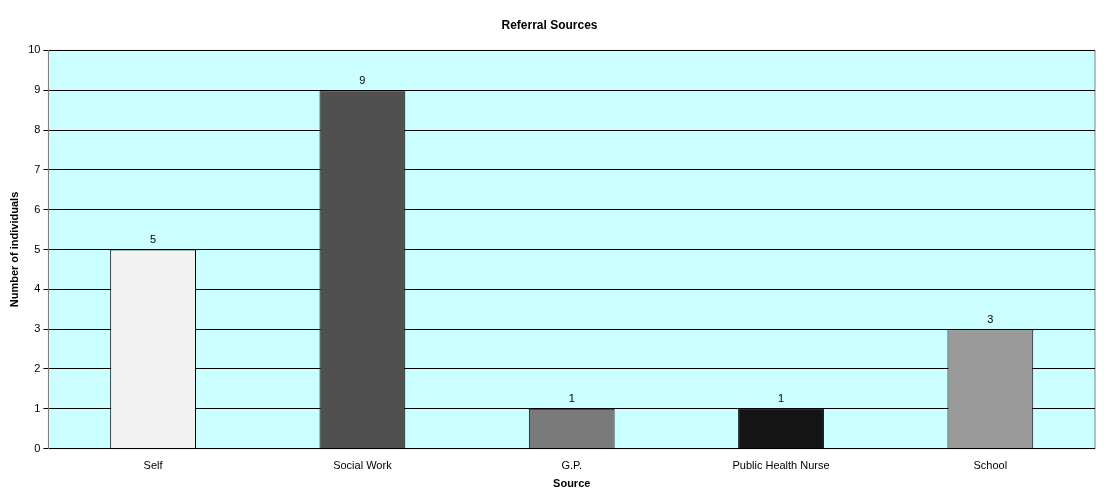 This screenshot has width=1109, height=497. Describe the element at coordinates (990, 465) in the screenshot. I see `x-tick-label: School` at that location.